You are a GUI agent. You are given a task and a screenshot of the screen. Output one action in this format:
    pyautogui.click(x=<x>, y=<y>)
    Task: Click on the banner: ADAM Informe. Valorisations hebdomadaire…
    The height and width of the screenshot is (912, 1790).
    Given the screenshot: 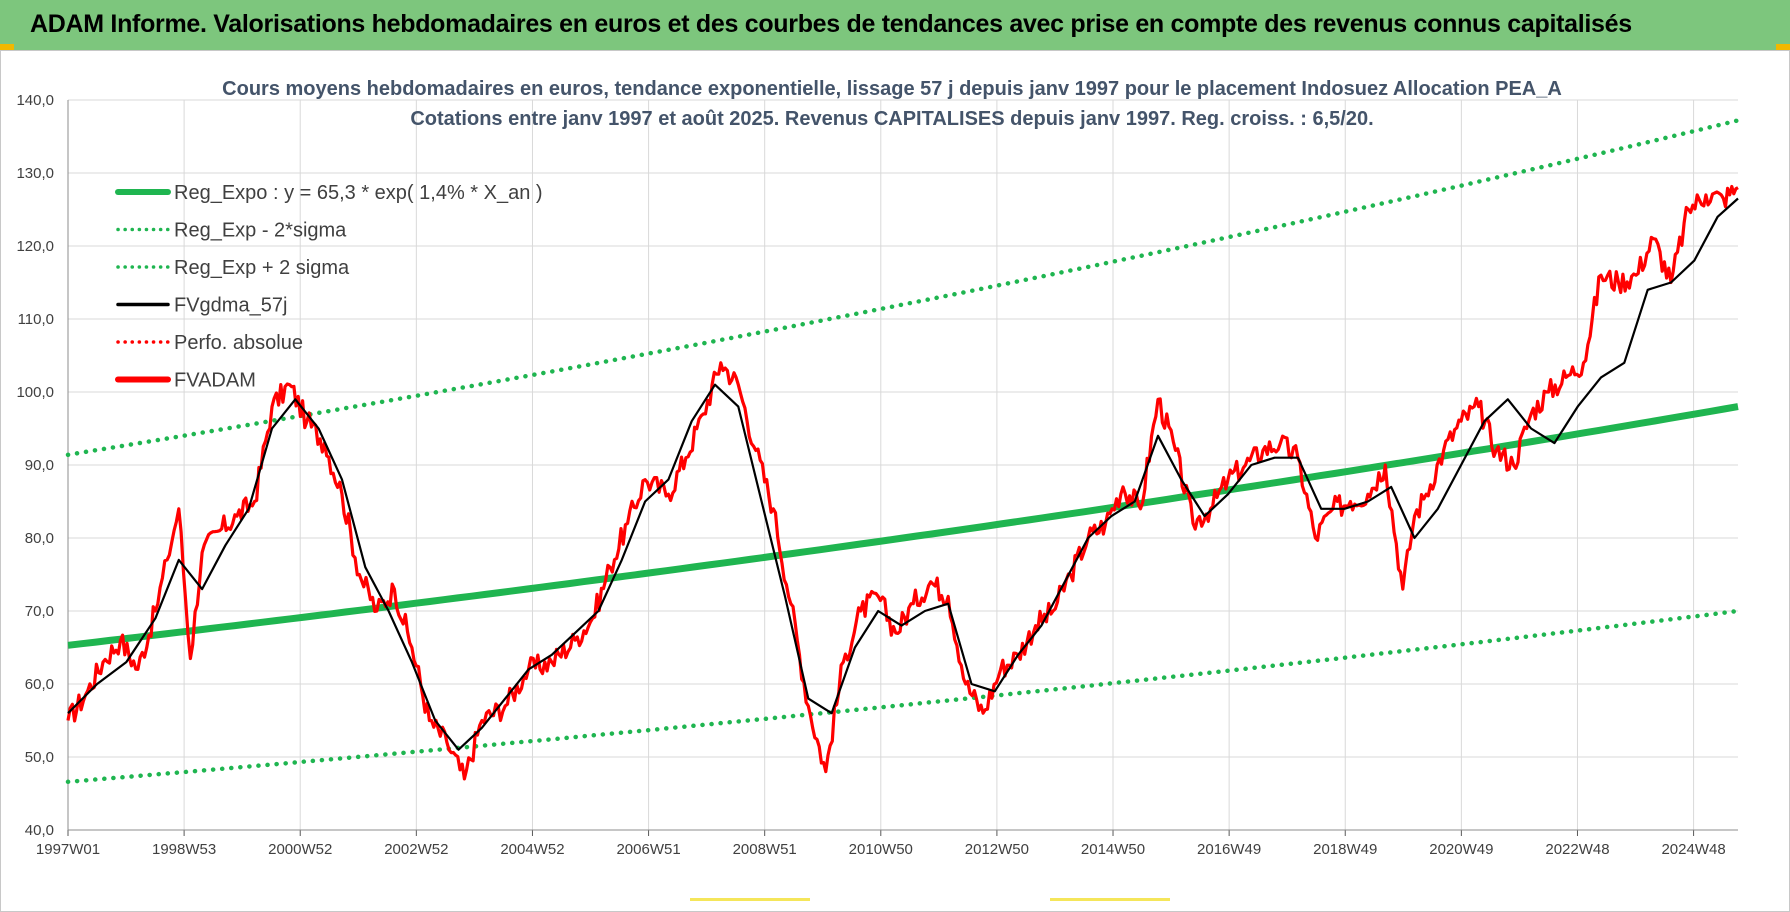 What is the action you would take?
    pyautogui.click(x=895, y=25)
    